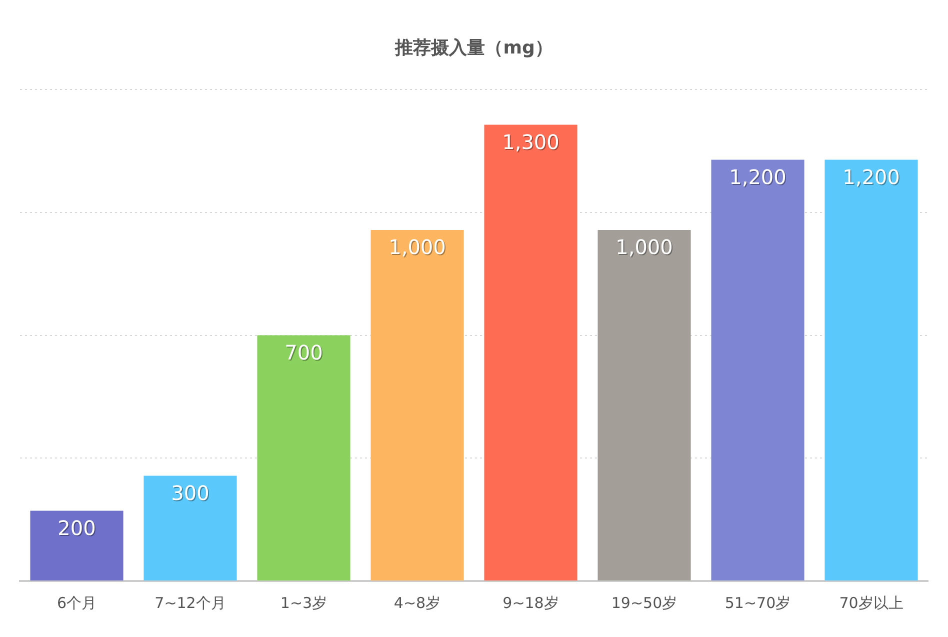 The height and width of the screenshot is (637, 948). I want to click on data-label: 300, so click(190, 492).